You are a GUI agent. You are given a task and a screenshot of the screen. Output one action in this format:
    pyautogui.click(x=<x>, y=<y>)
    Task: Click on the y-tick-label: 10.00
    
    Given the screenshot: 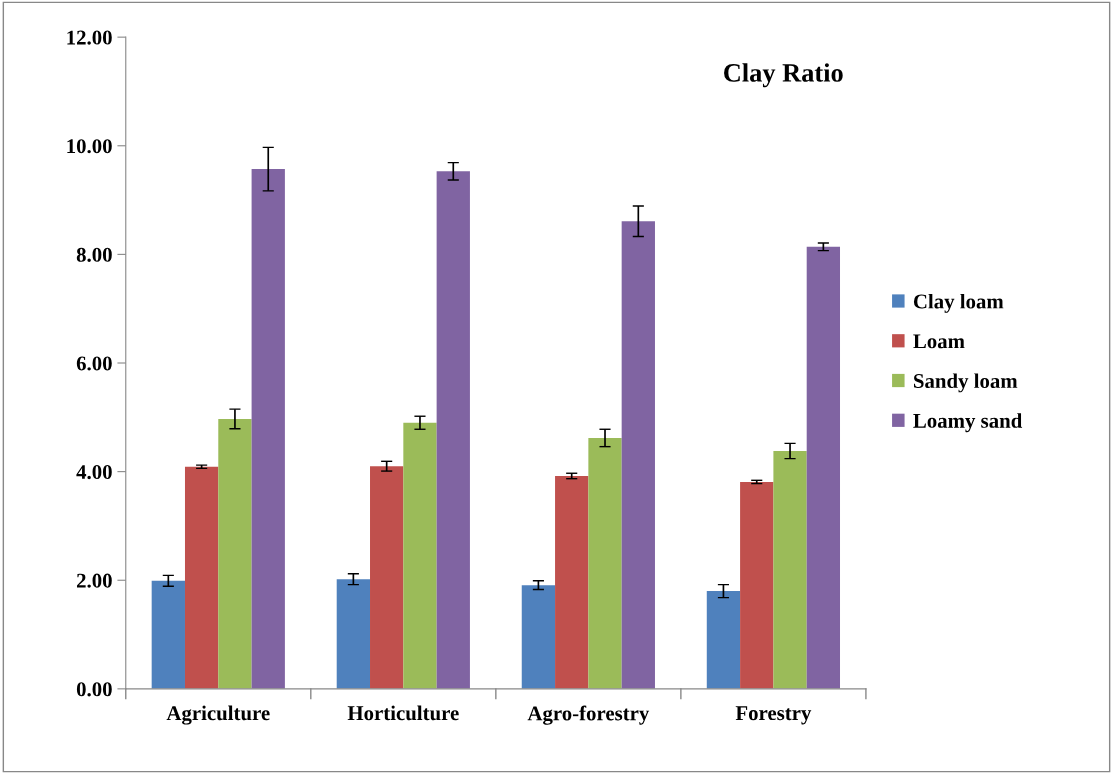 What is the action you would take?
    pyautogui.click(x=89, y=146)
    